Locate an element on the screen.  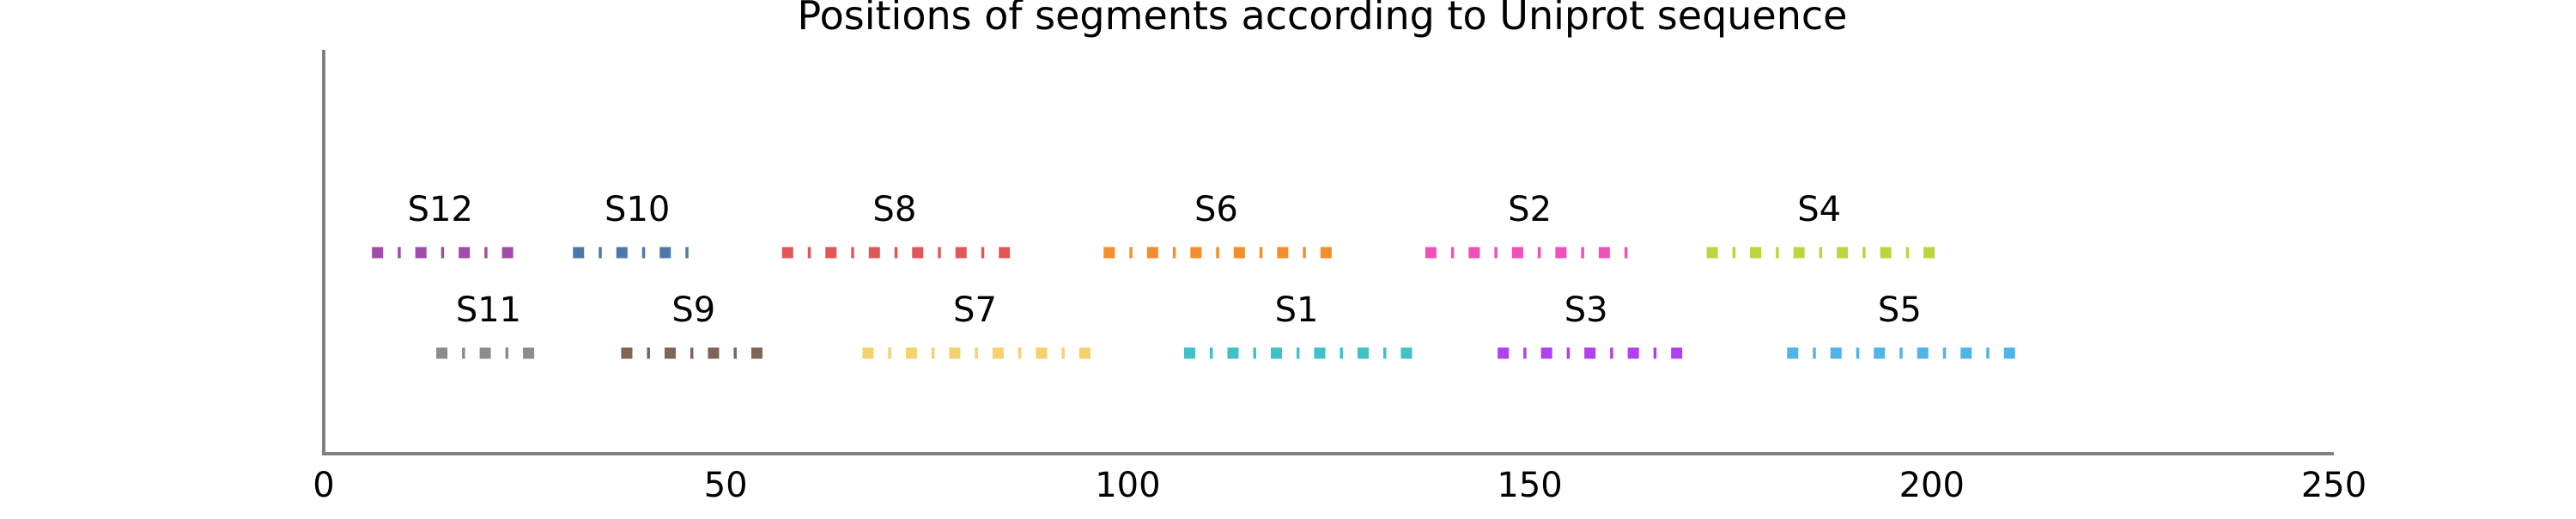
segment-s8: S8 is located at coordinates (896, 224).